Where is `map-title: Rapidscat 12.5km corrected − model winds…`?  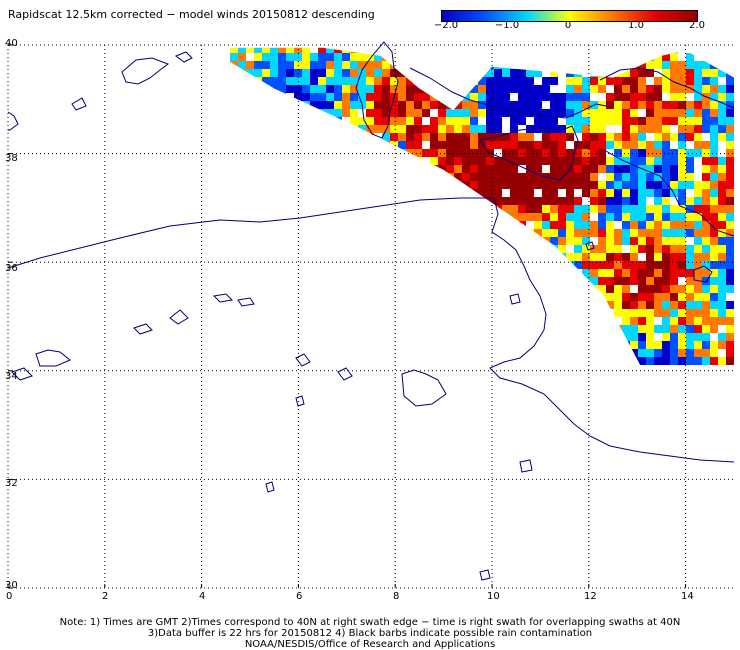
map-title: Rapidscat 12.5km corrected − model winds… is located at coordinates (191, 14).